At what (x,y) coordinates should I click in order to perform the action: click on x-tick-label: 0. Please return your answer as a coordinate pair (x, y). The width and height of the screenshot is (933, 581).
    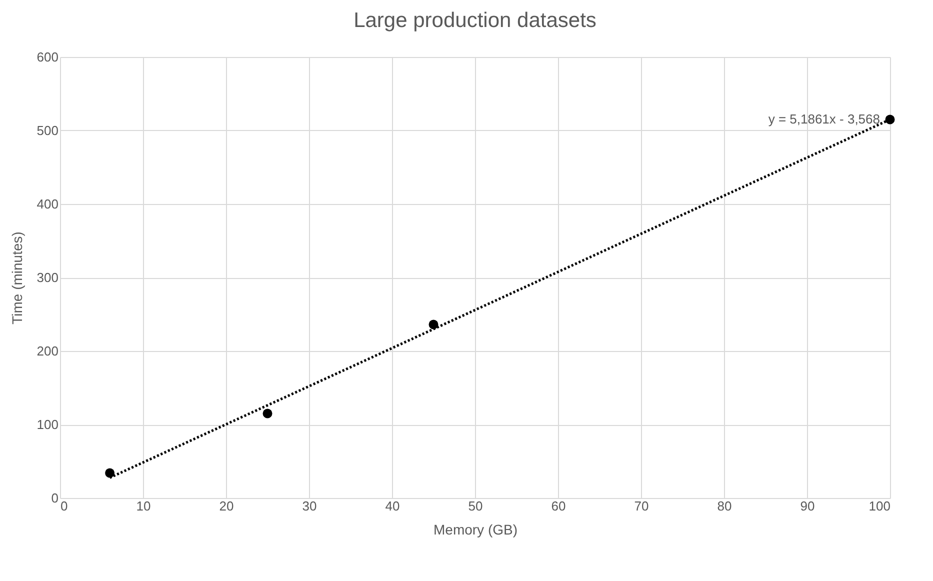
    Looking at the image, I should click on (64, 506).